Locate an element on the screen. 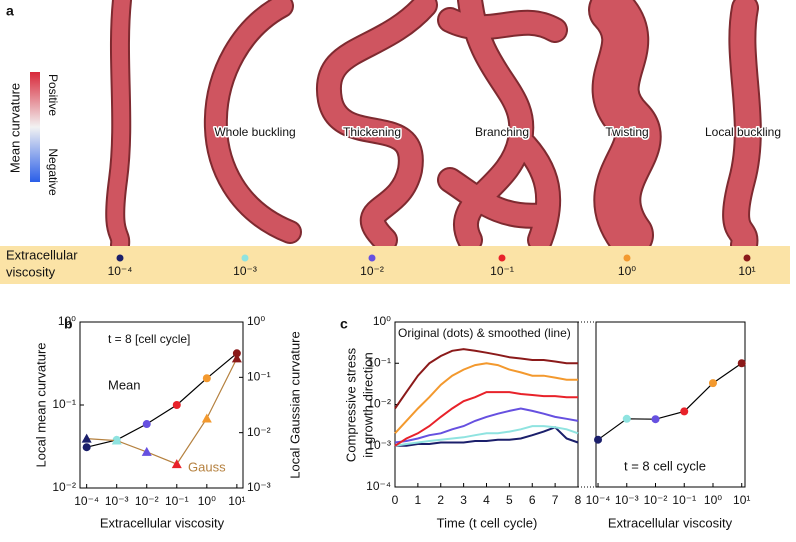 Image resolution: width=796 pixels, height=542 pixels. x-tick-label: 4 is located at coordinates (486, 500).